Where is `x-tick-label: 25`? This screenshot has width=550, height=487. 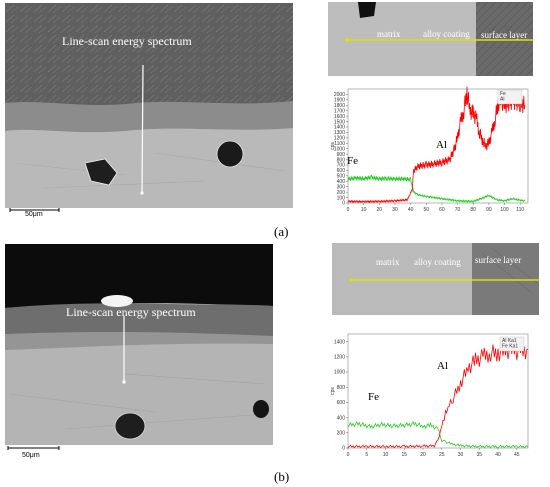
x-tick-label: 25 is located at coordinates (442, 455).